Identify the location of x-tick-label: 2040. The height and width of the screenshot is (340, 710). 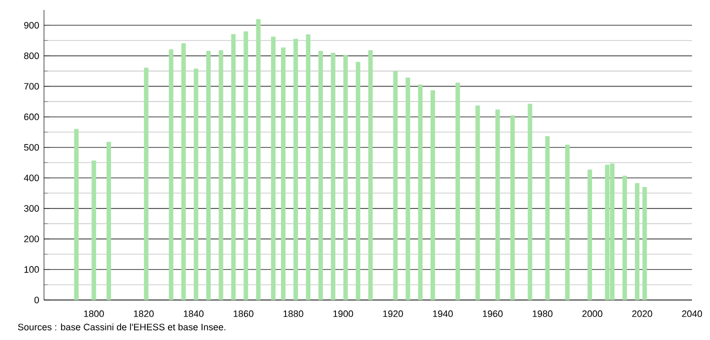
(692, 314).